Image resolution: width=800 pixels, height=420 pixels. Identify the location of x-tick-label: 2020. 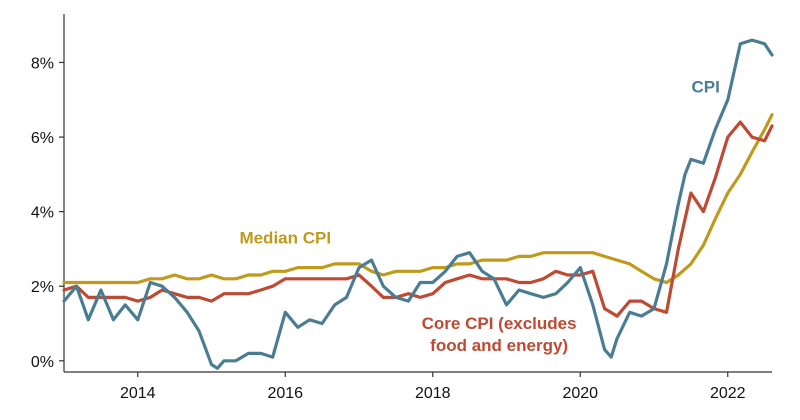
(580, 393).